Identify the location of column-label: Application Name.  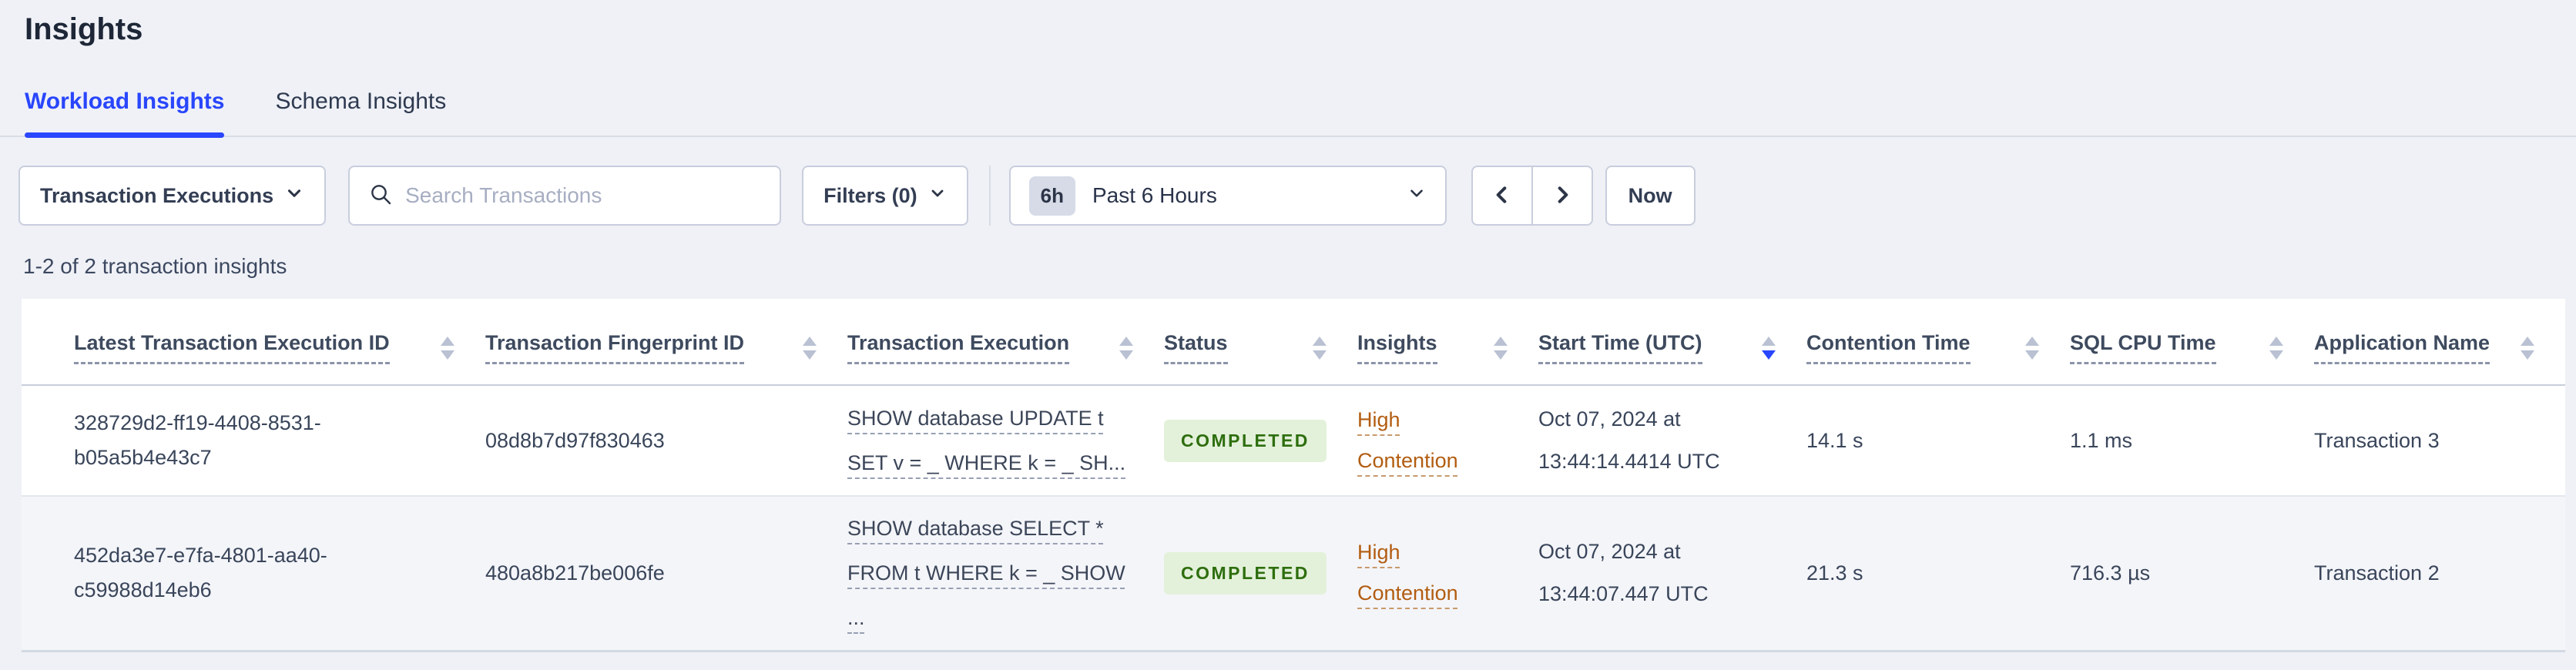
(2402, 347).